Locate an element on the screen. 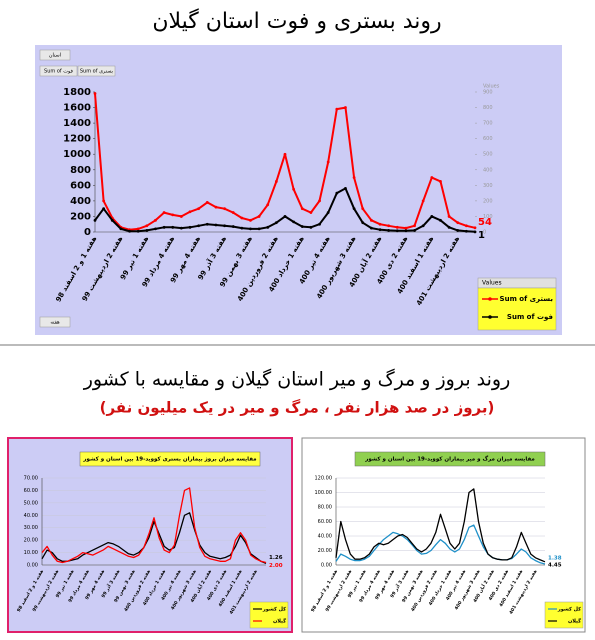 The height and width of the screenshot is (640, 595). y-tick-label: 400 is located at coordinates (80, 201).